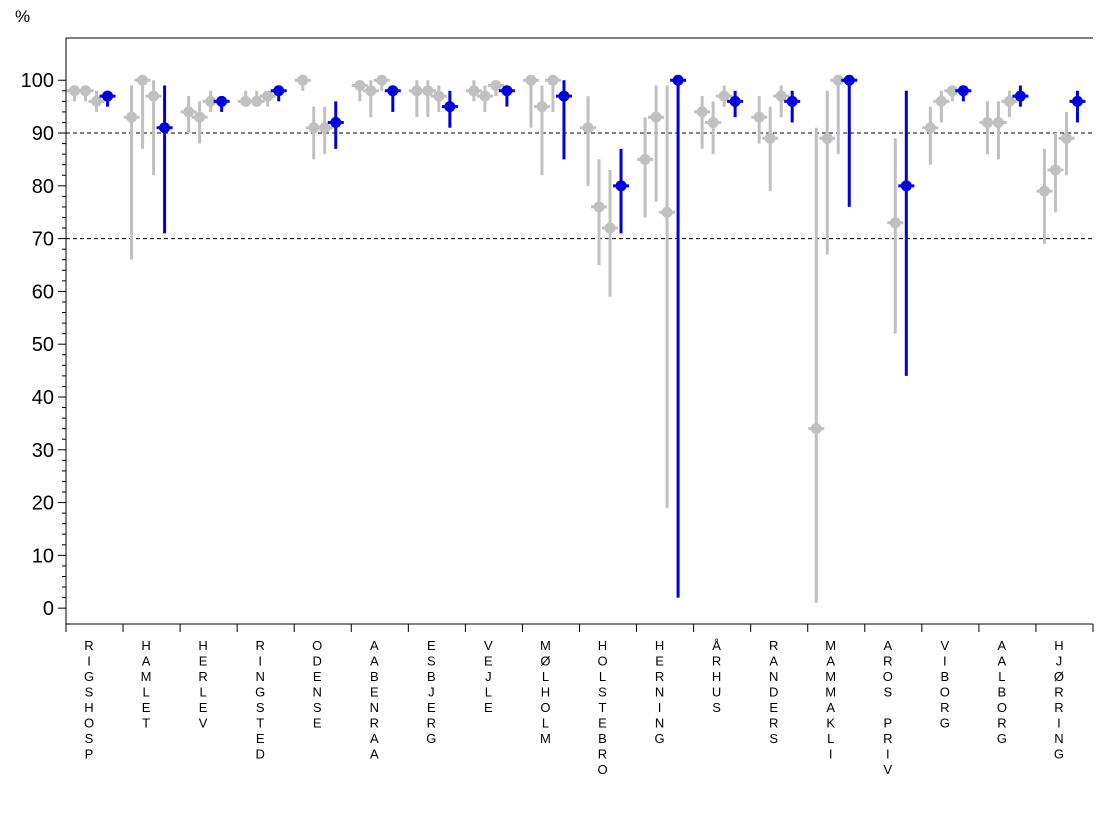 This screenshot has height=824, width=1106. I want to click on y-tick-label: 0, so click(48, 609).